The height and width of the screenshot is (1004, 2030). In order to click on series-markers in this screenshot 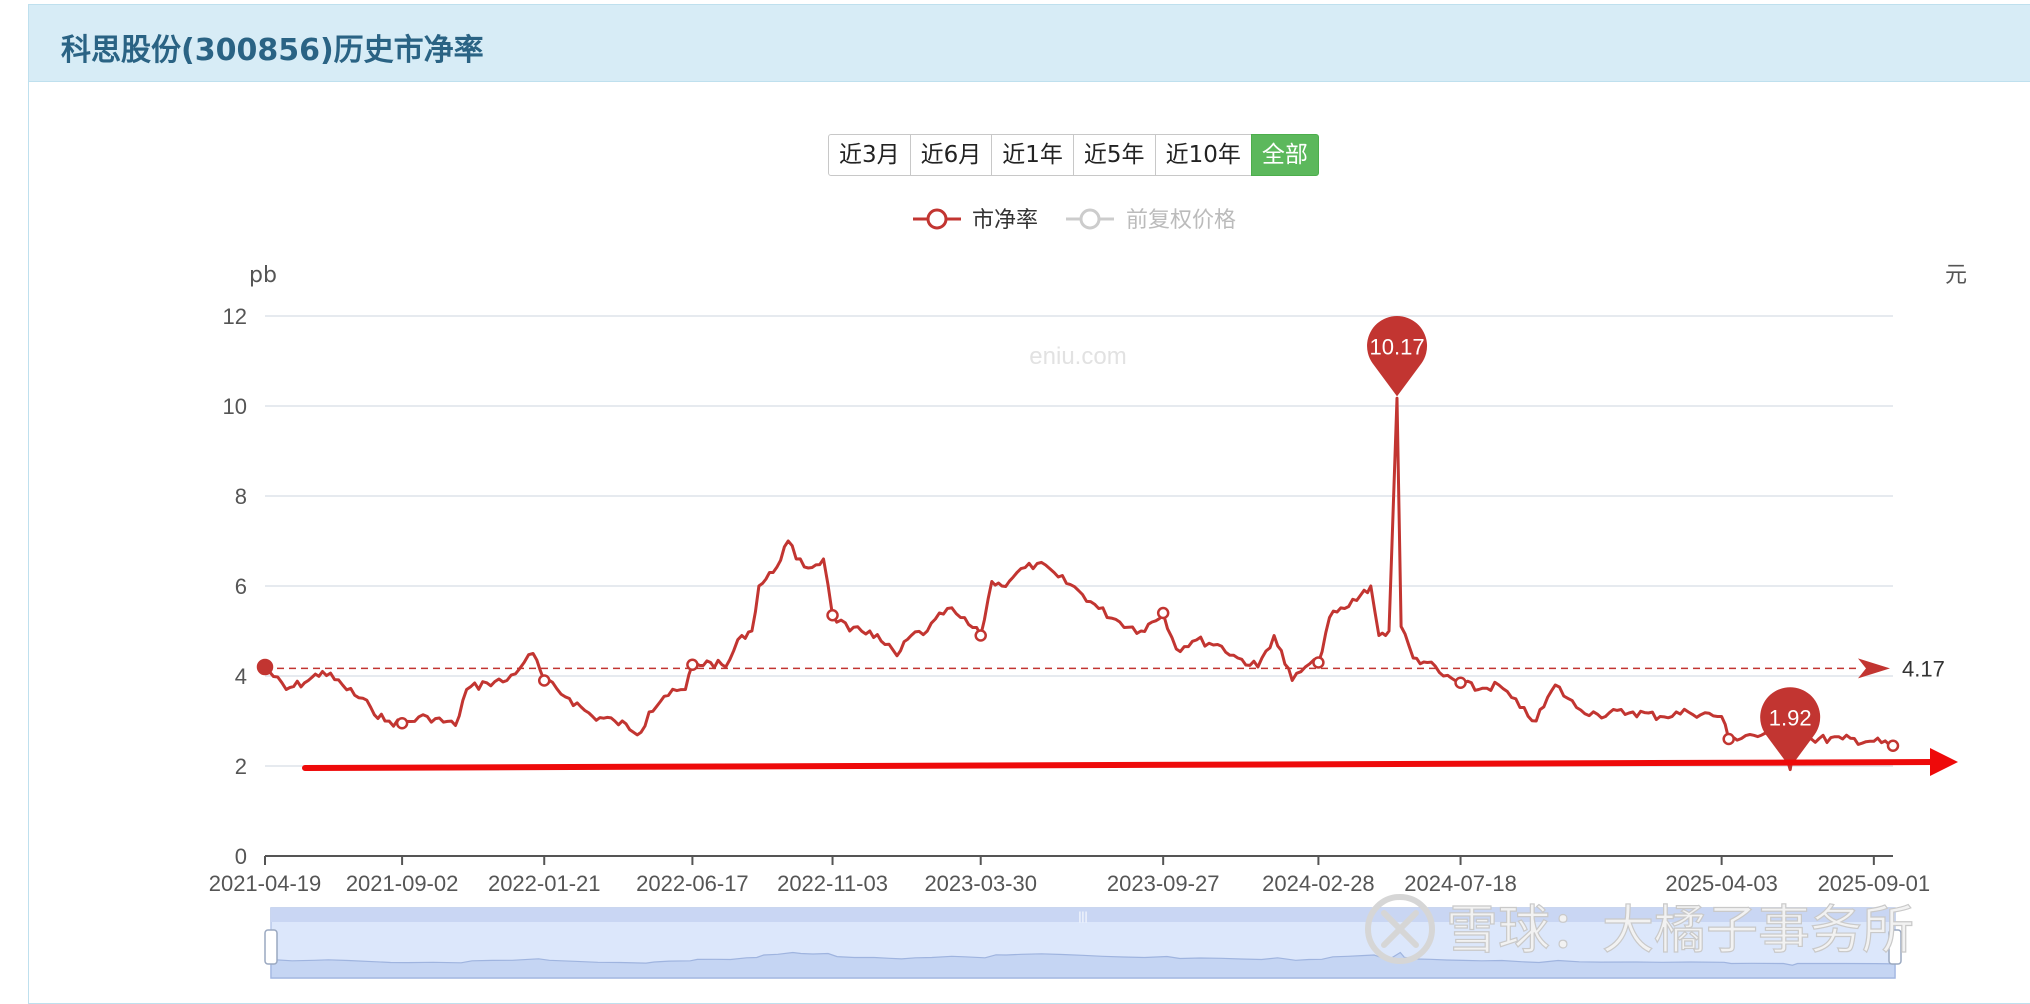, I will do `click(1078, 679)`.